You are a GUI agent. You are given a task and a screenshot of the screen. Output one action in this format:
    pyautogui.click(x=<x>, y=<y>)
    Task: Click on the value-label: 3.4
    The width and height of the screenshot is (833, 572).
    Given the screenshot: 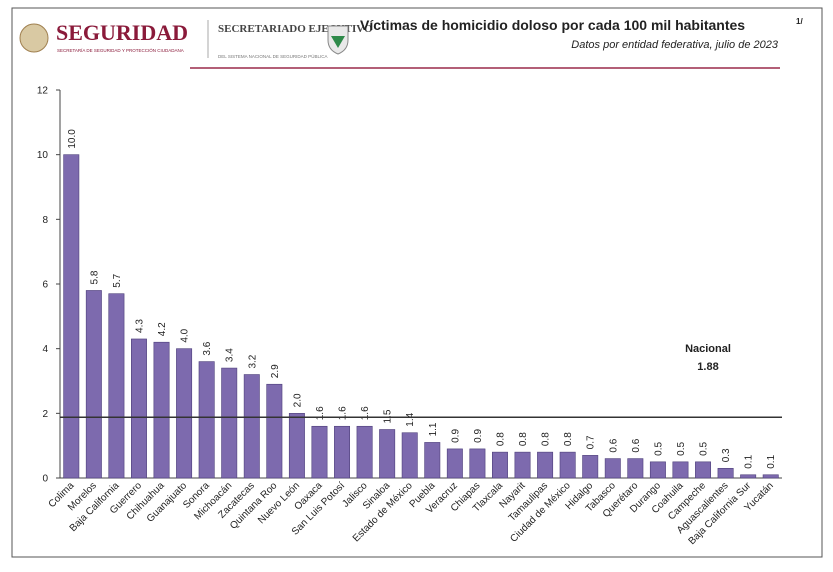 What is the action you would take?
    pyautogui.click(x=230, y=355)
    